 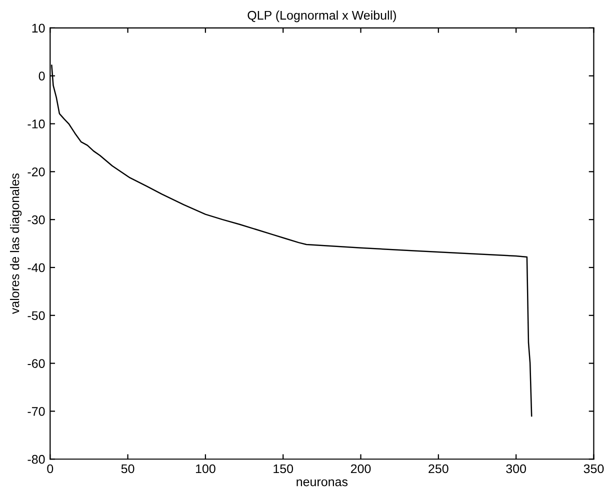 What do you see at coordinates (127, 469) in the screenshot?
I see `x-tick-label: 50` at bounding box center [127, 469].